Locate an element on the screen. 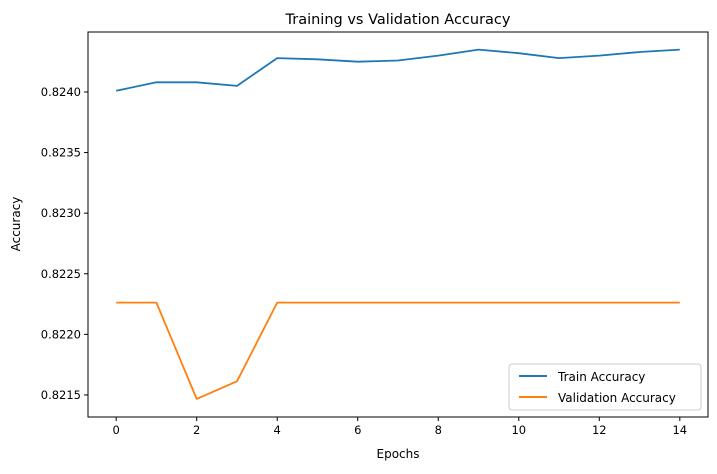  x-tick-label: 10 is located at coordinates (518, 430).